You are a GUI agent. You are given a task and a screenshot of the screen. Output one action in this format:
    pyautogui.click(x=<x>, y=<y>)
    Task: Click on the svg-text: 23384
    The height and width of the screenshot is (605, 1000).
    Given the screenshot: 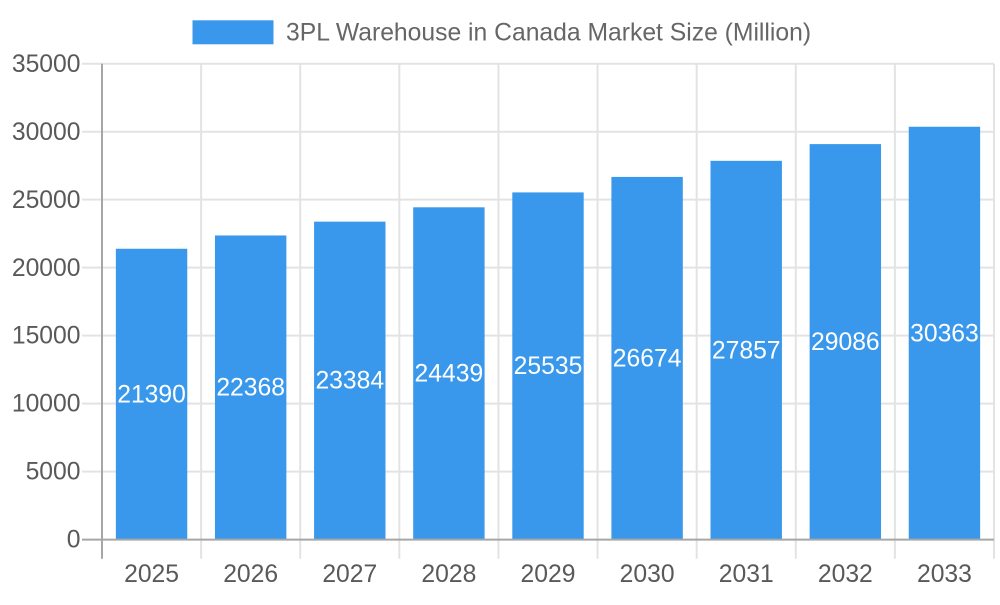 What is the action you would take?
    pyautogui.click(x=349, y=381)
    